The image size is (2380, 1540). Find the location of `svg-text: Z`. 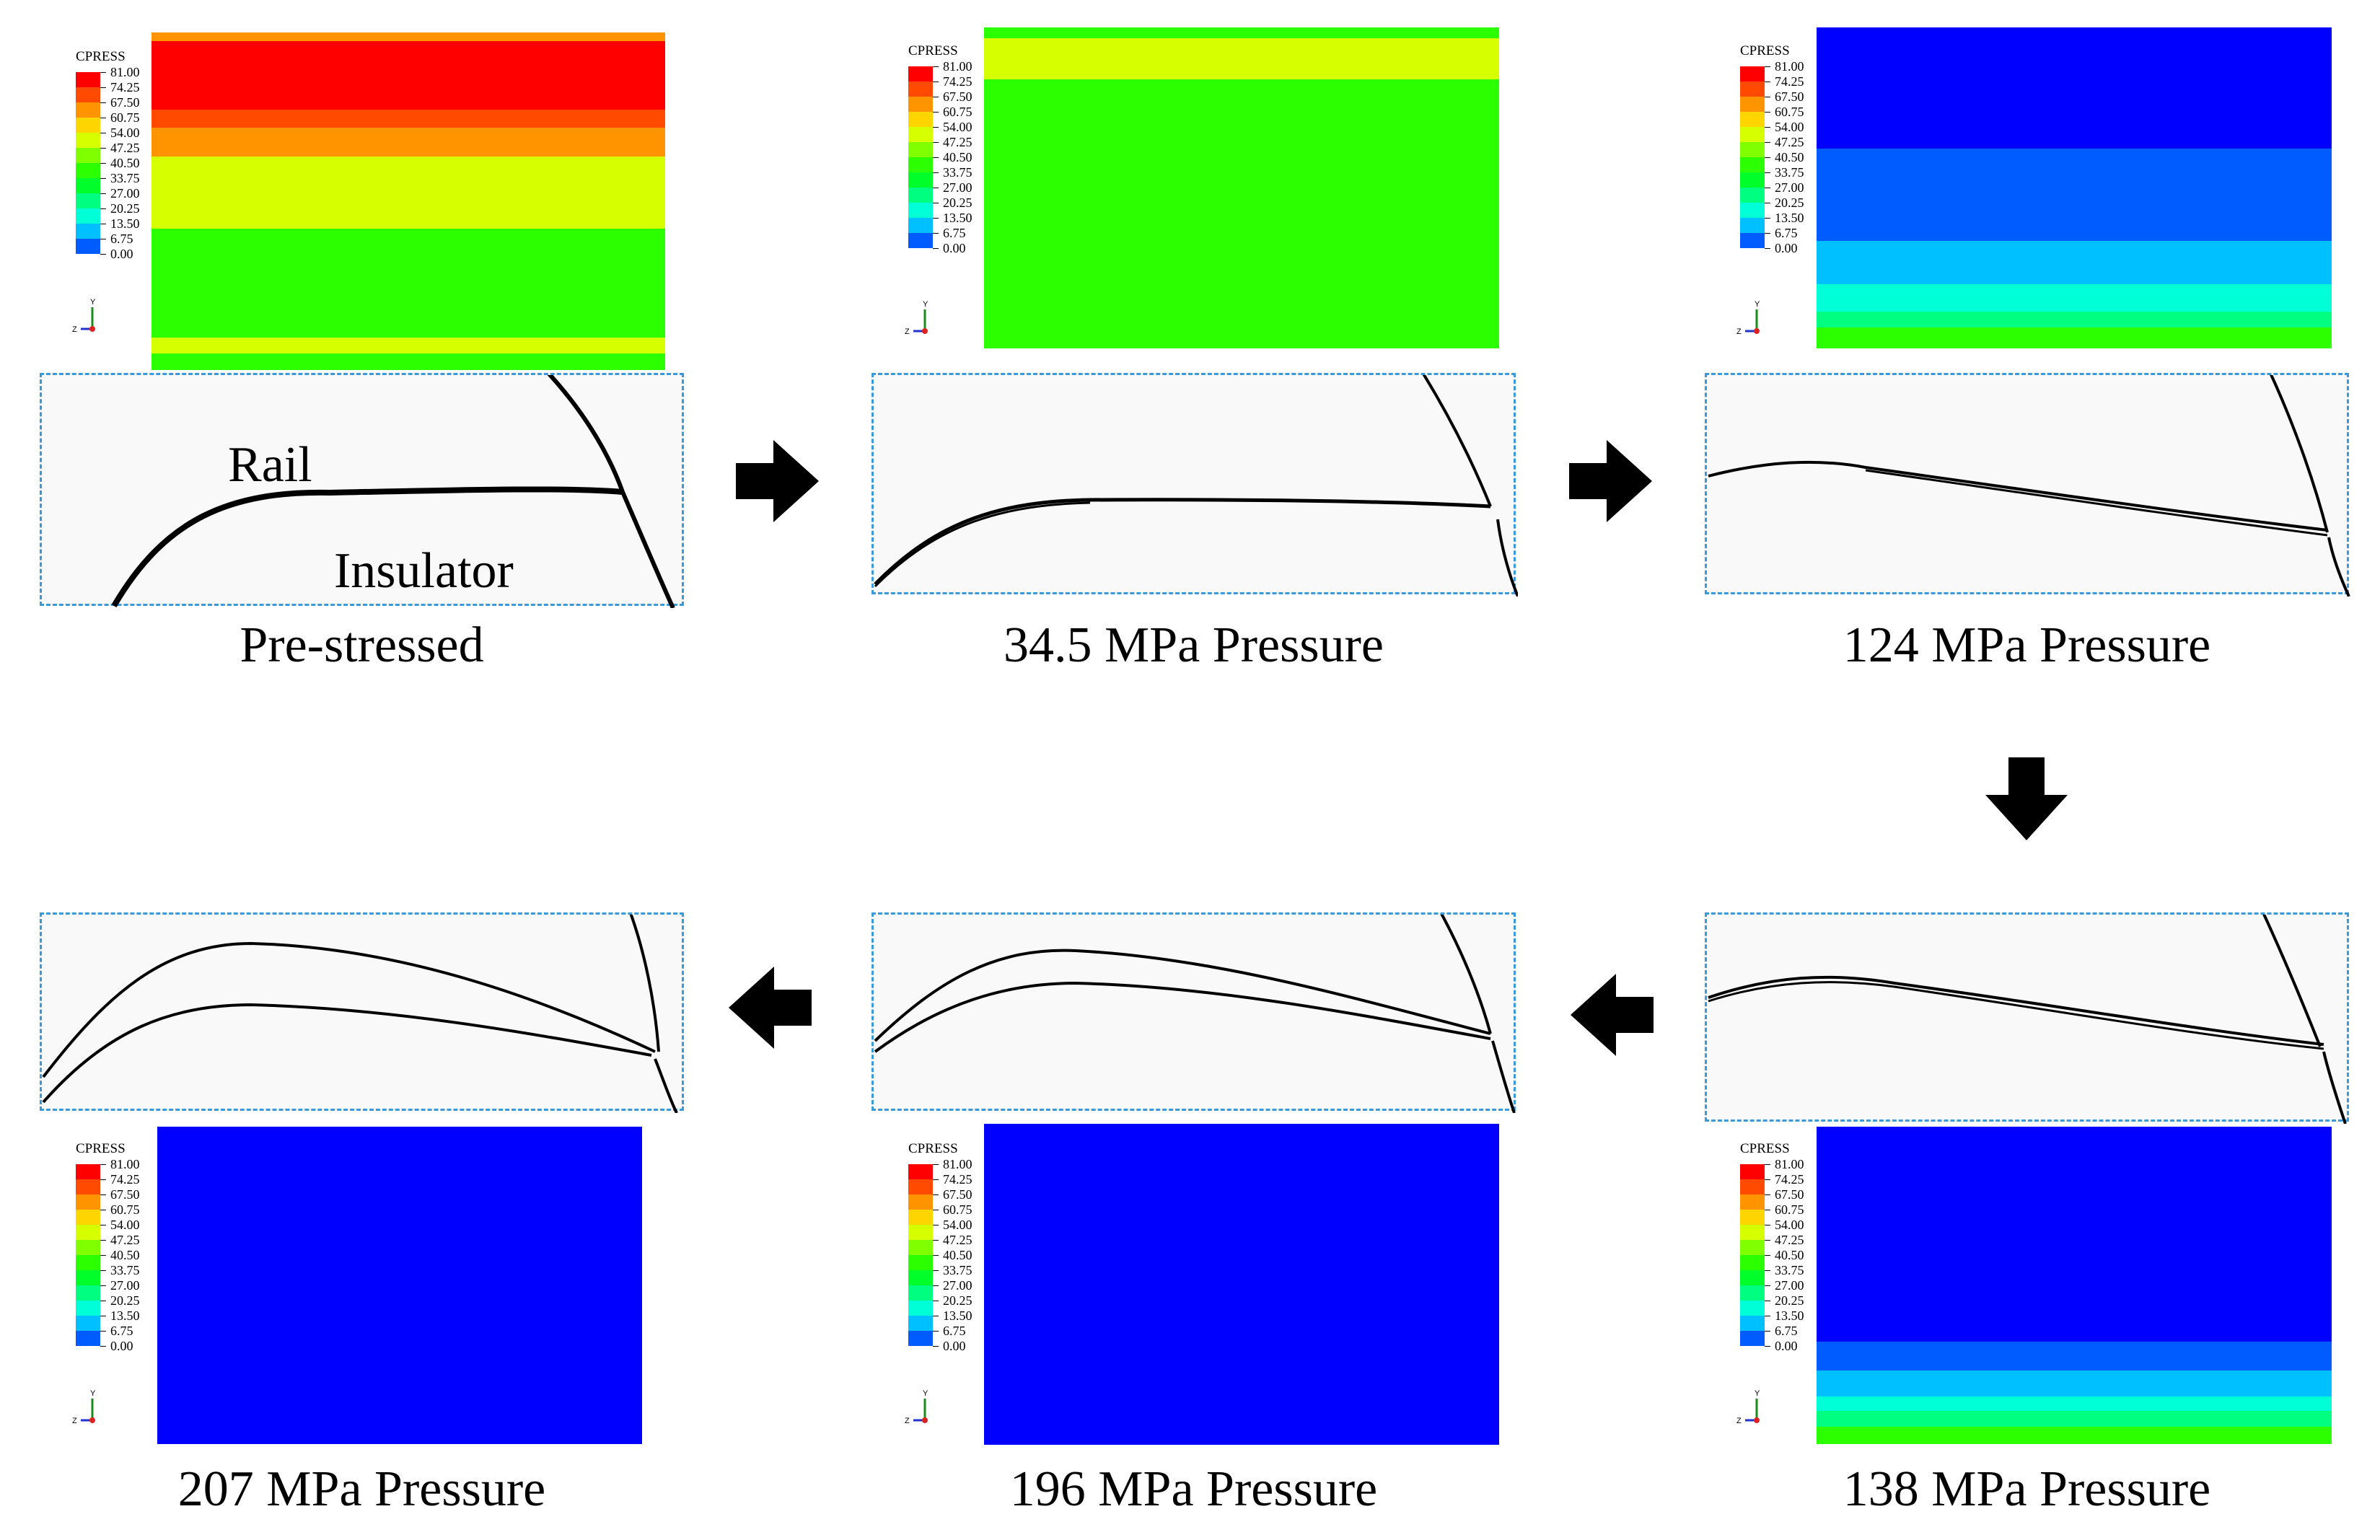

svg-text: Z is located at coordinates (907, 1421).